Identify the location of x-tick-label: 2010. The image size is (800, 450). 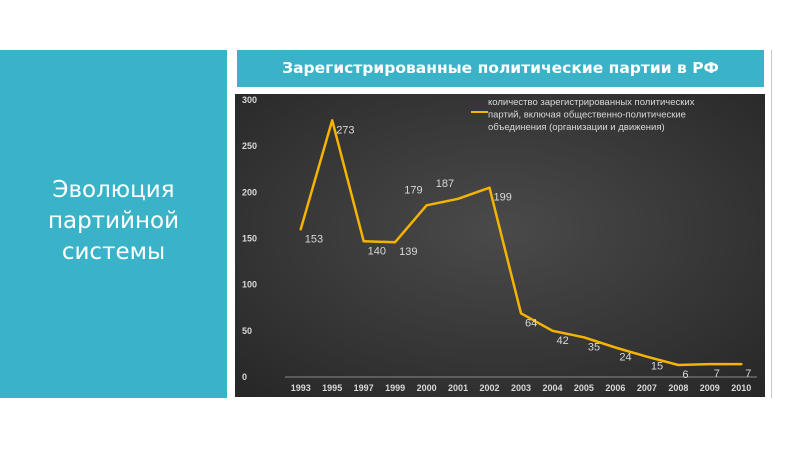
(741, 388).